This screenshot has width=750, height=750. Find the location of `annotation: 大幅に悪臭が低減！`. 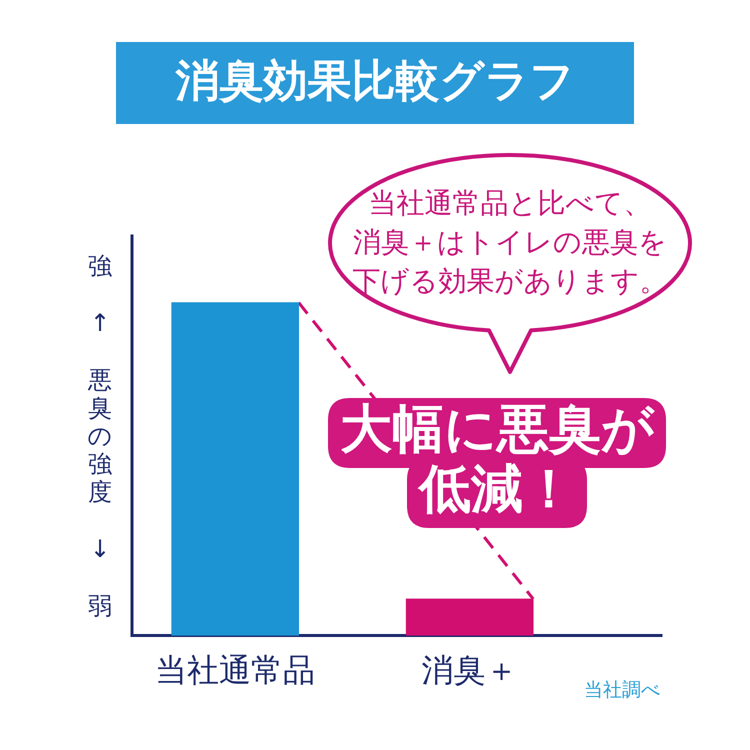

annotation: 大幅に悪臭が低減！ is located at coordinates (497, 460).